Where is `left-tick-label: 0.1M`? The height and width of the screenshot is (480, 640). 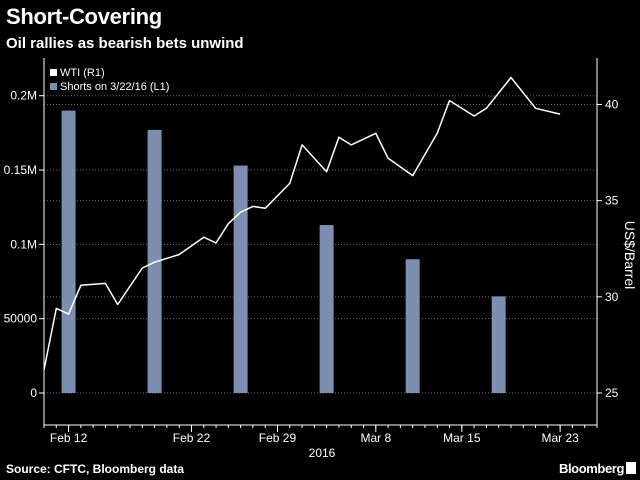 left-tick-label: 0.1M is located at coordinates (23, 244).